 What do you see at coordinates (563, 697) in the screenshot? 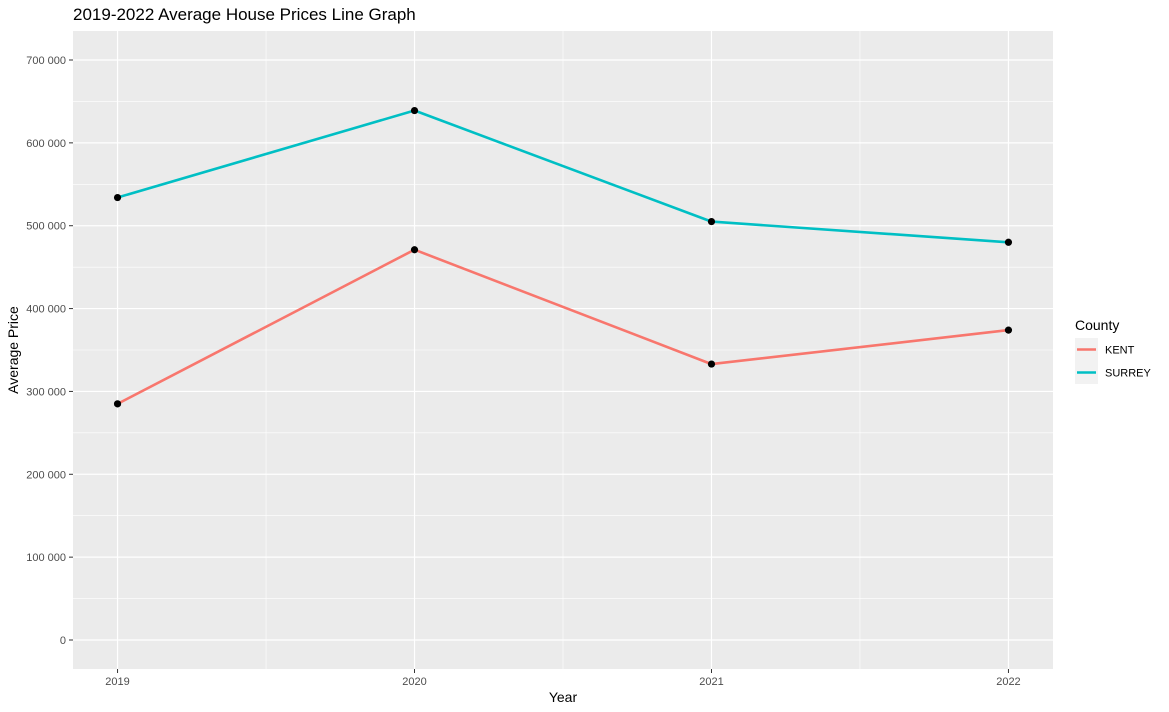
I see `x-axis-title: Year` at bounding box center [563, 697].